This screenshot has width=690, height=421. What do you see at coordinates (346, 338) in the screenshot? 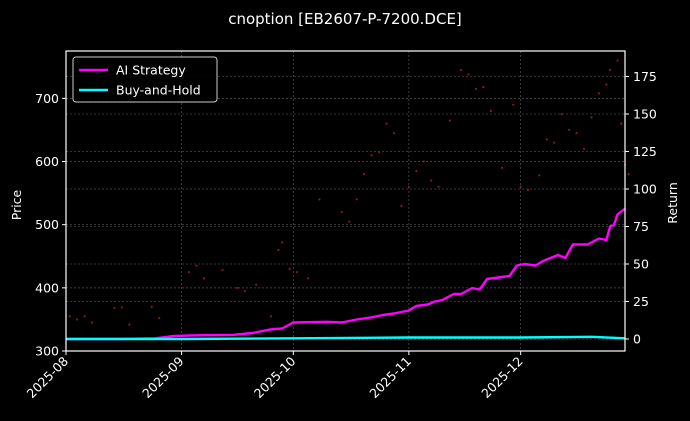
I see `series-line-buy-and-hold` at bounding box center [346, 338].